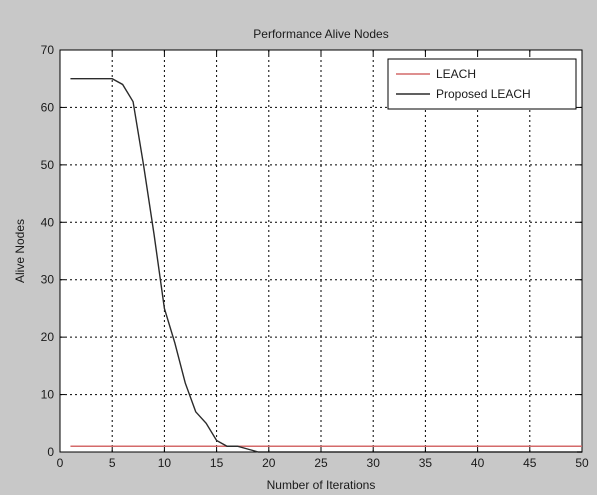  I want to click on y-tick-label: 20, so click(48, 337).